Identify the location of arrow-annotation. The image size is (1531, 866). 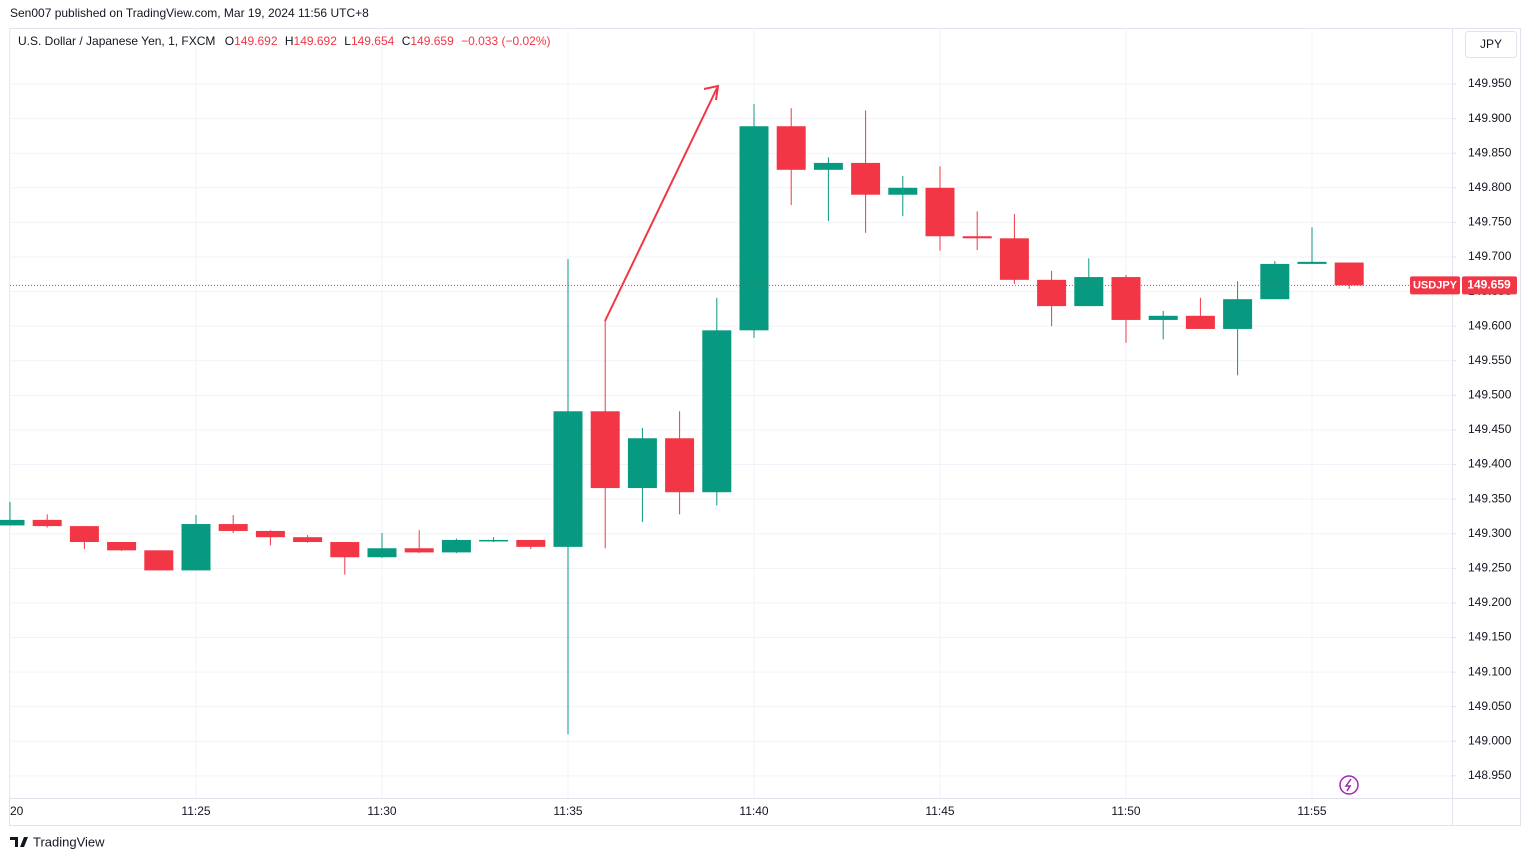
(662, 203).